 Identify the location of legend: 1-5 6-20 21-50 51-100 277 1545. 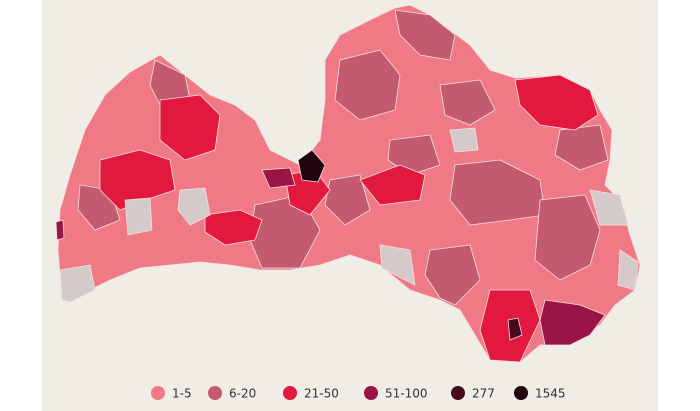
(358, 393).